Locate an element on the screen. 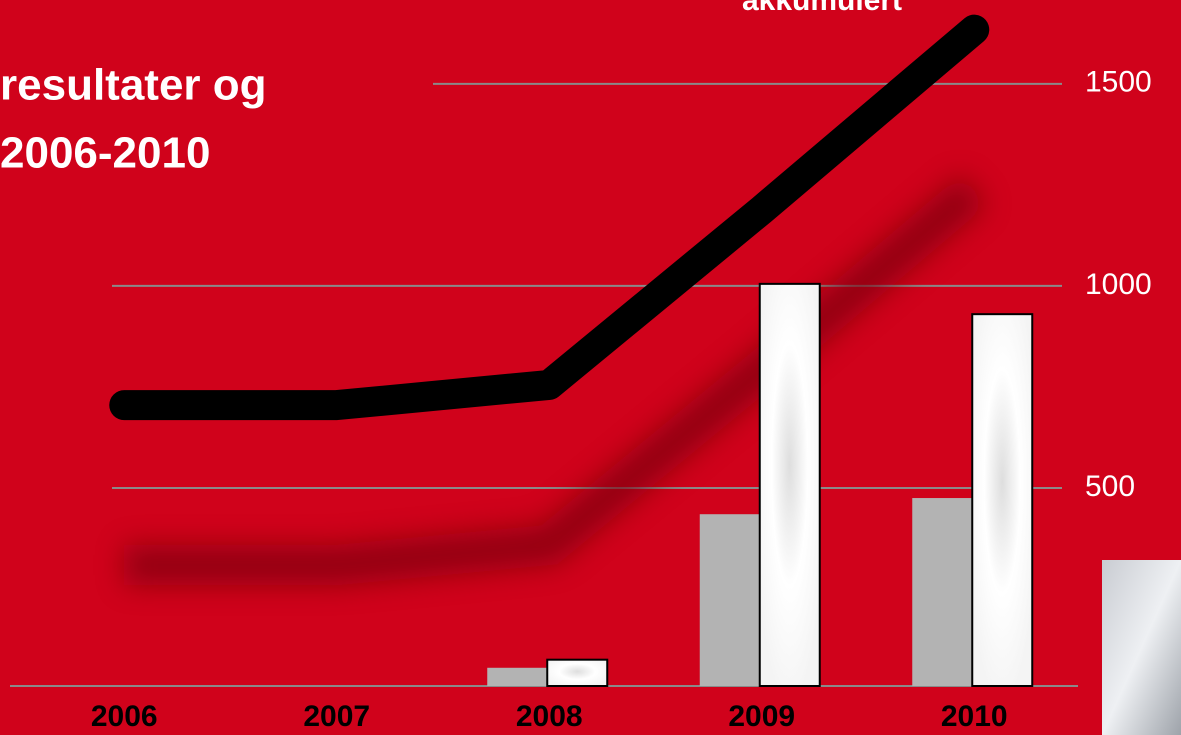 Image resolution: width=1181 pixels, height=735 pixels. x-tick-label: 2009 is located at coordinates (761, 716).